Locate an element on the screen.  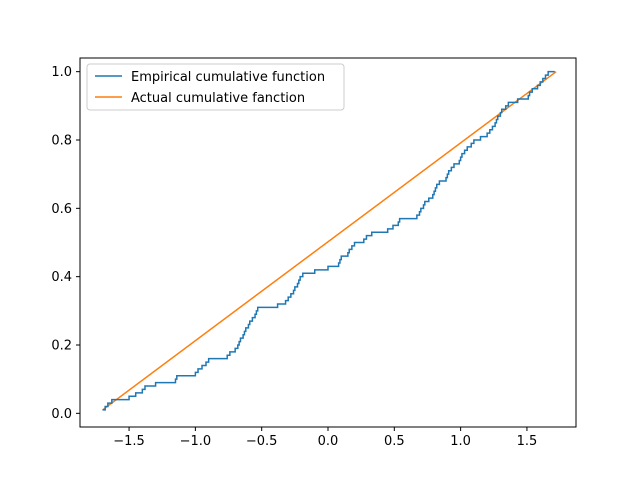
y-axis: 0.0 0.2 0.4 0.6 0.8 1.0 is located at coordinates (65, 243).